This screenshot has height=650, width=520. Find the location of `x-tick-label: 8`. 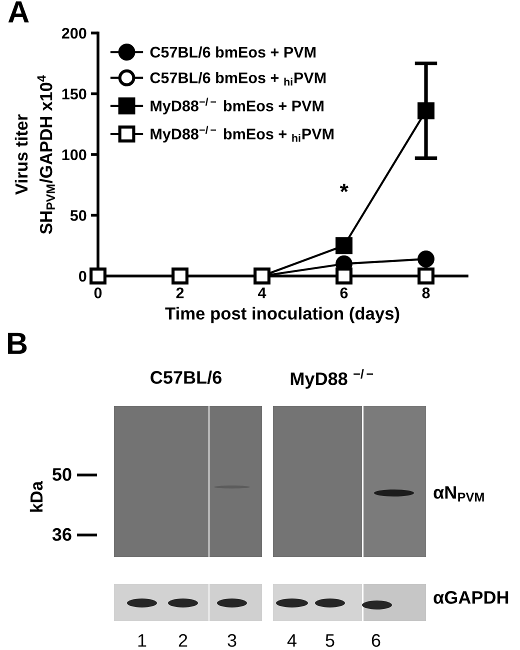

x-tick-label: 8 is located at coordinates (426, 293).